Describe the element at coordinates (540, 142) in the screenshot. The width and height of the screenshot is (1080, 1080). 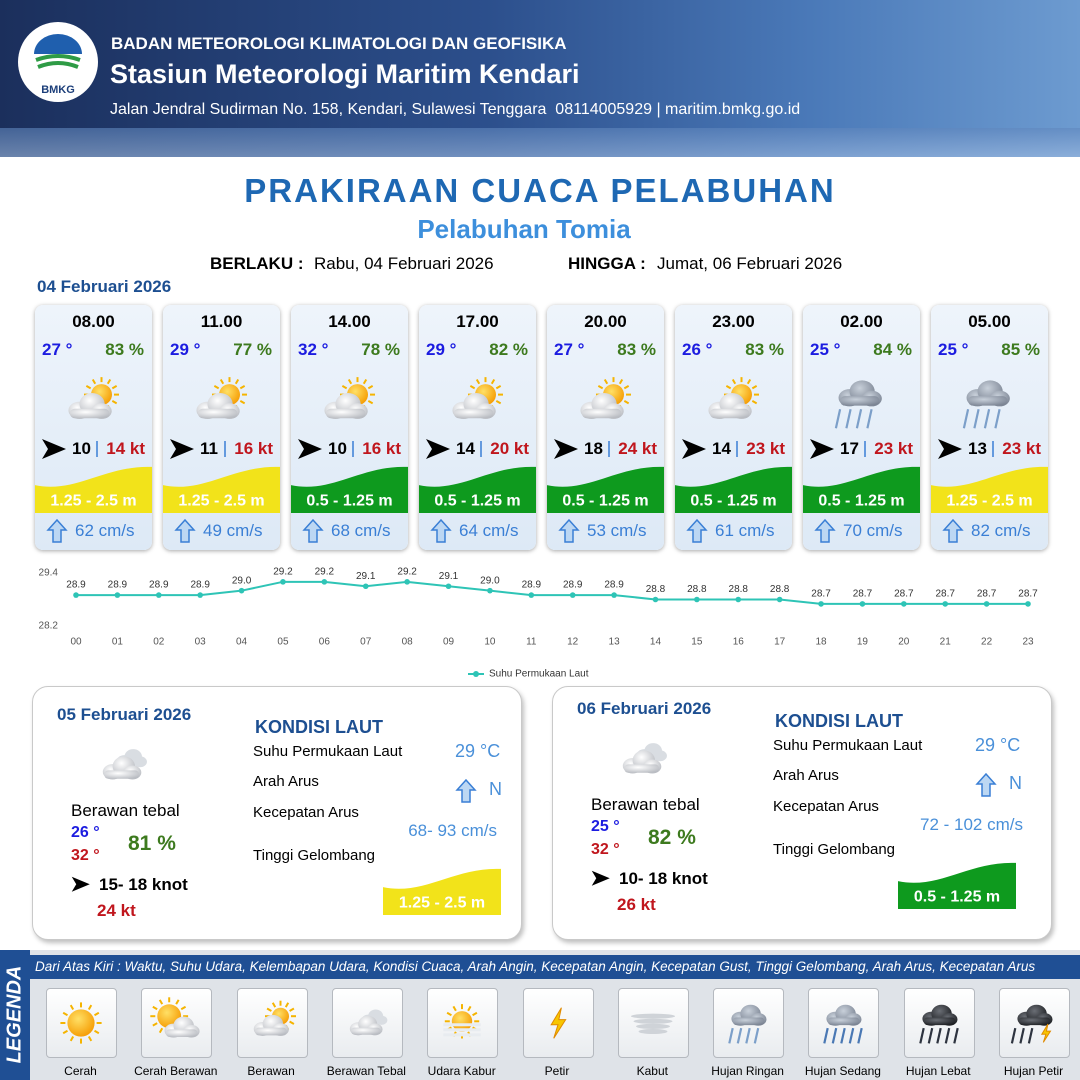
I see `header-floor` at that location.